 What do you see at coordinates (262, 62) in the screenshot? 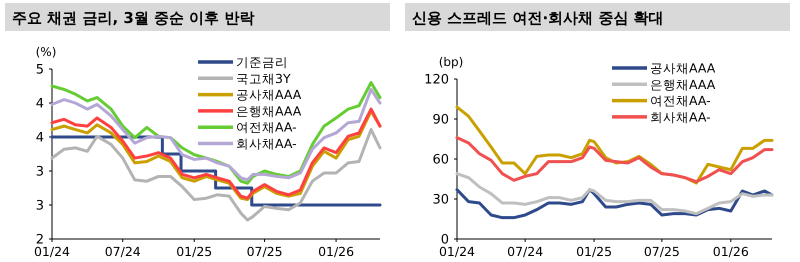
I see `legend-label: 기준금리` at bounding box center [262, 62].